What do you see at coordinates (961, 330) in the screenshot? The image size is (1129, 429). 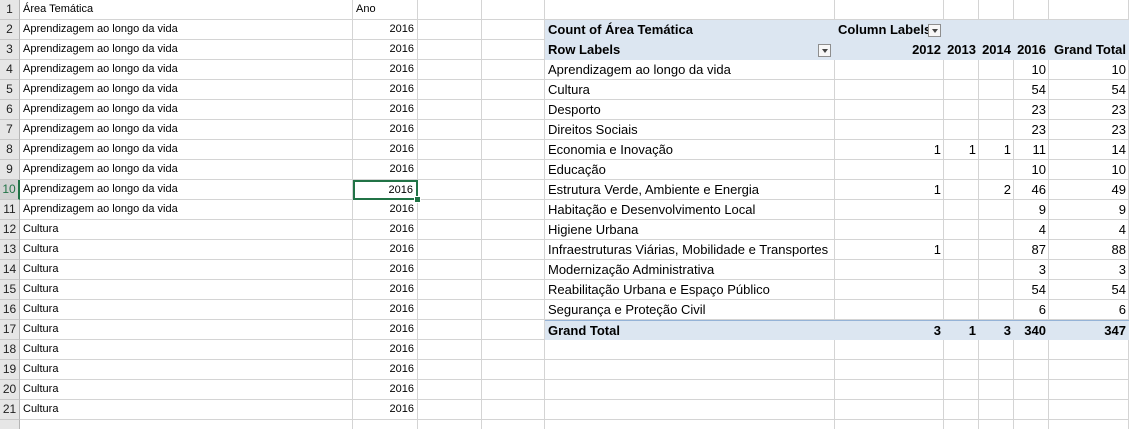 I see `pivot-grand-total-value: 1` at bounding box center [961, 330].